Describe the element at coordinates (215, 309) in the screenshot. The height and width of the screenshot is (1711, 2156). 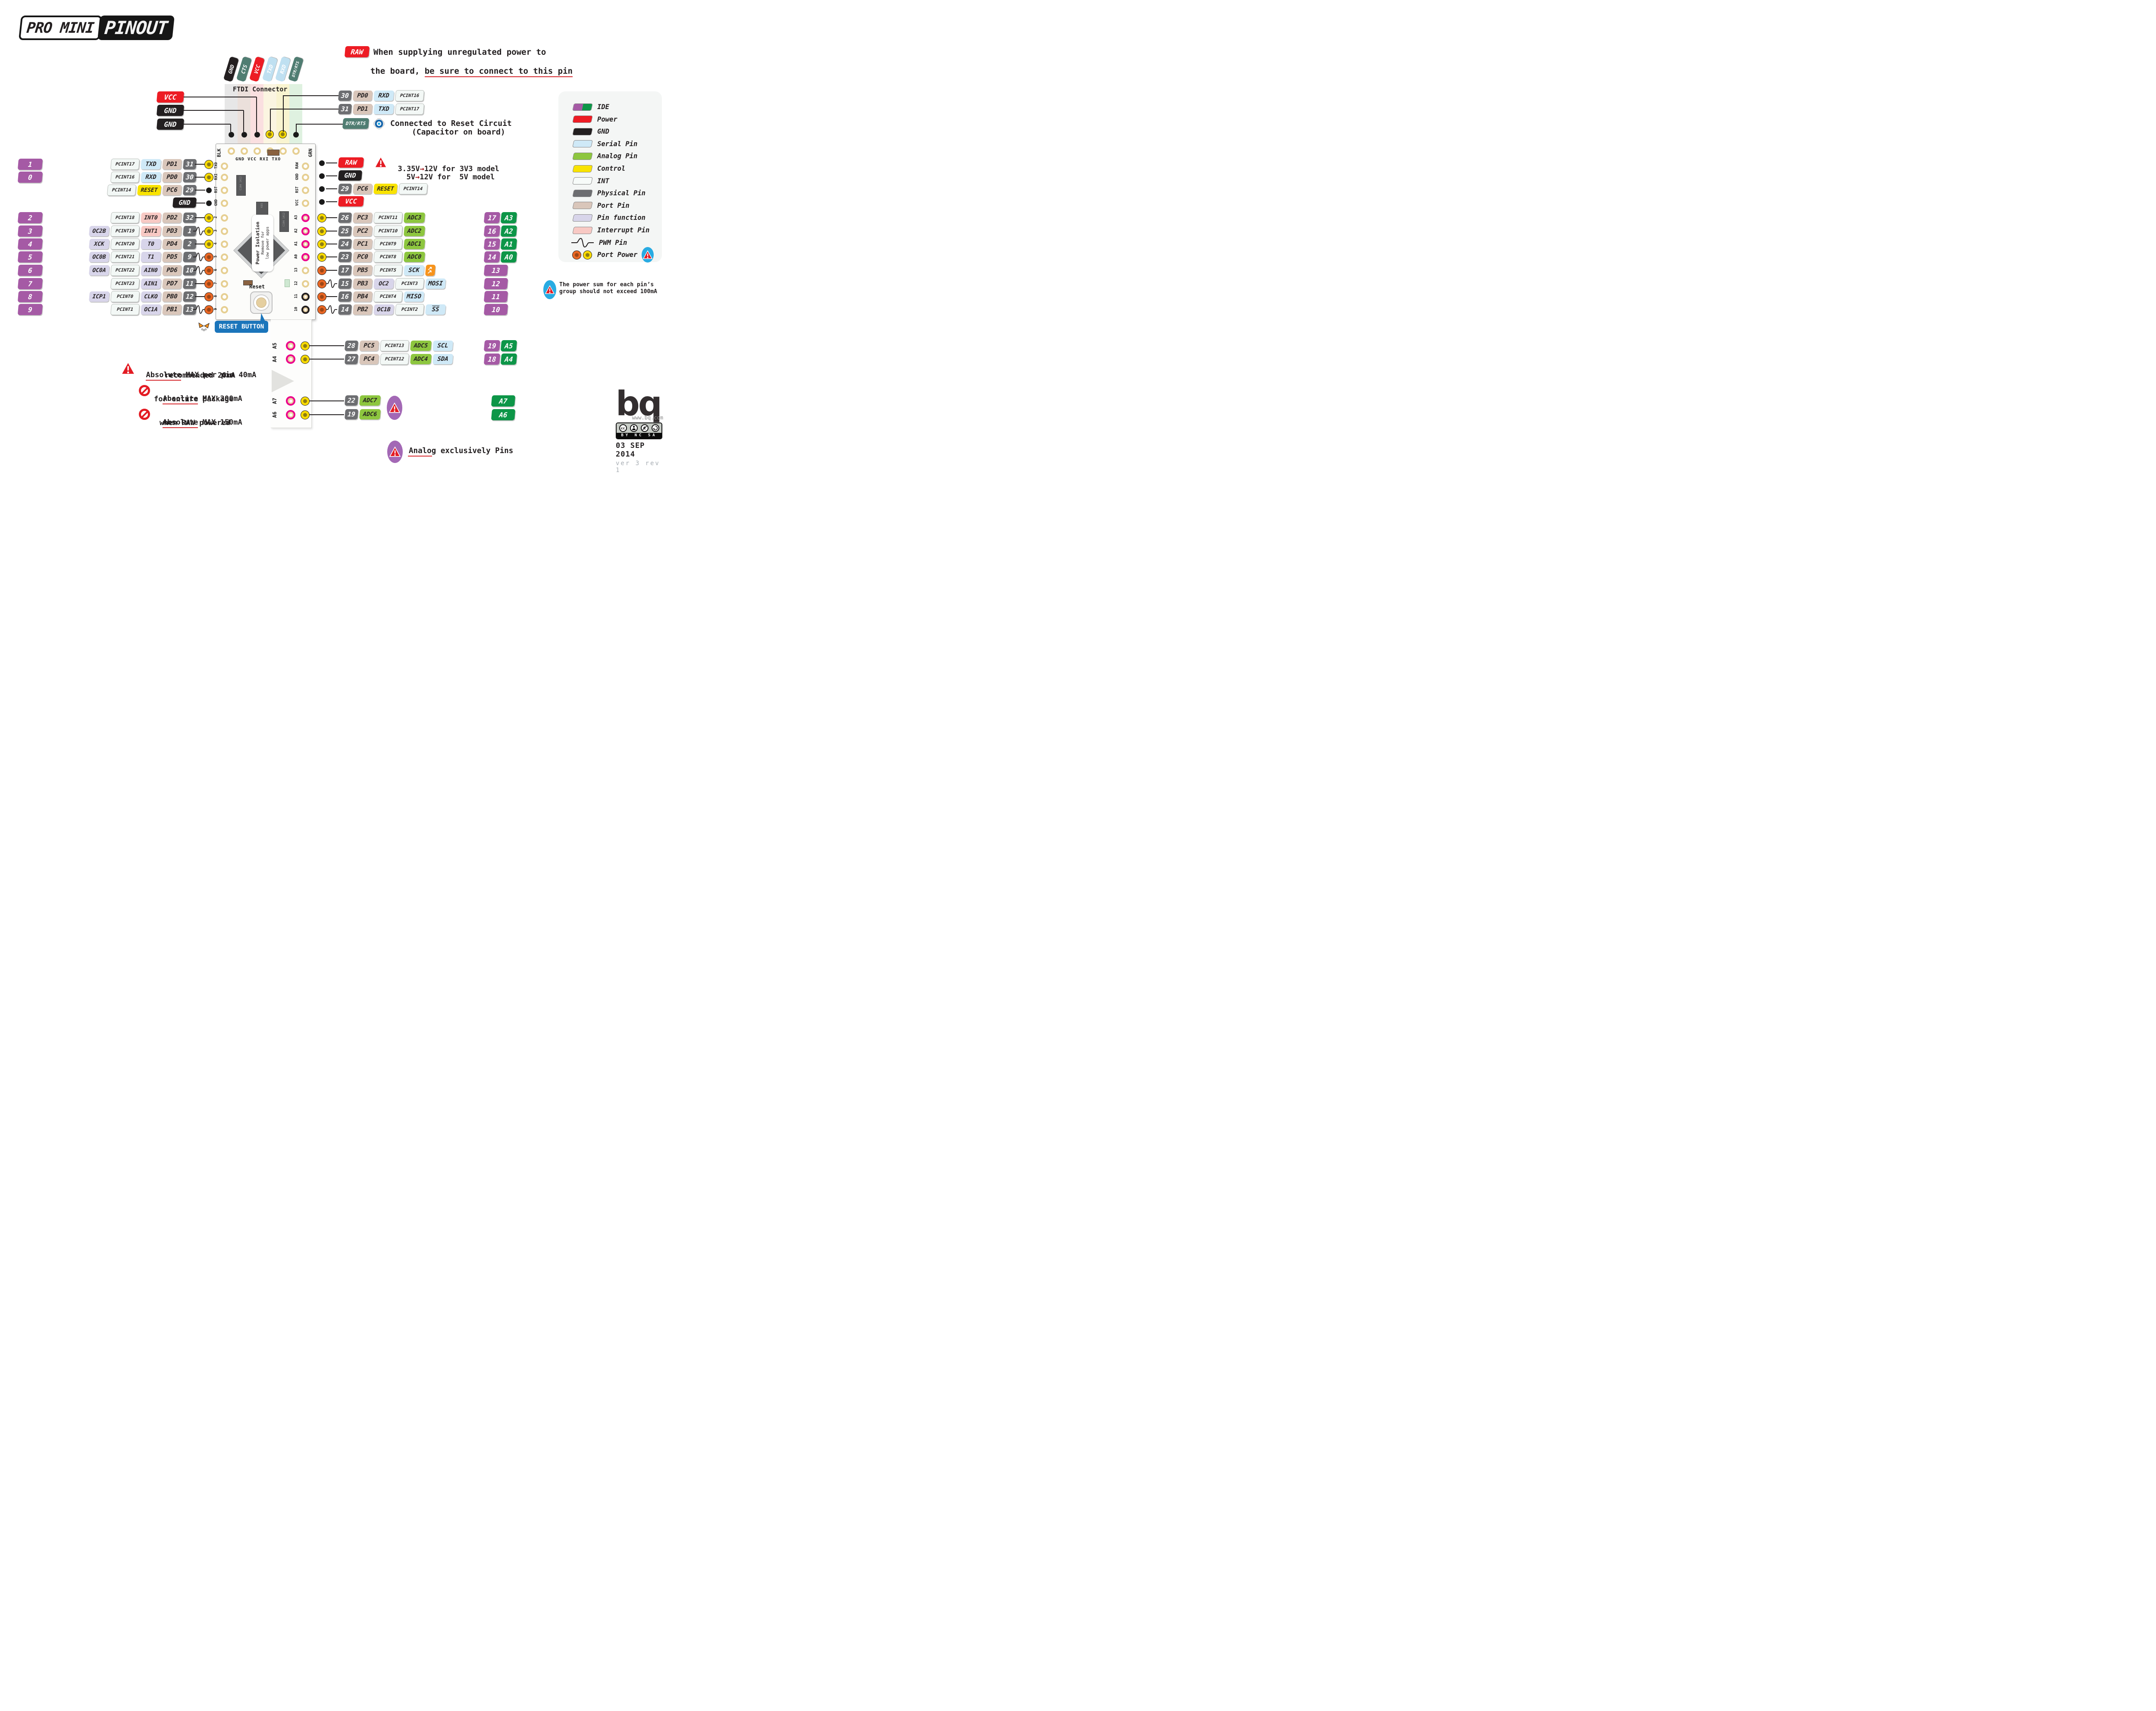
I see `silk-left-label: 9` at that location.